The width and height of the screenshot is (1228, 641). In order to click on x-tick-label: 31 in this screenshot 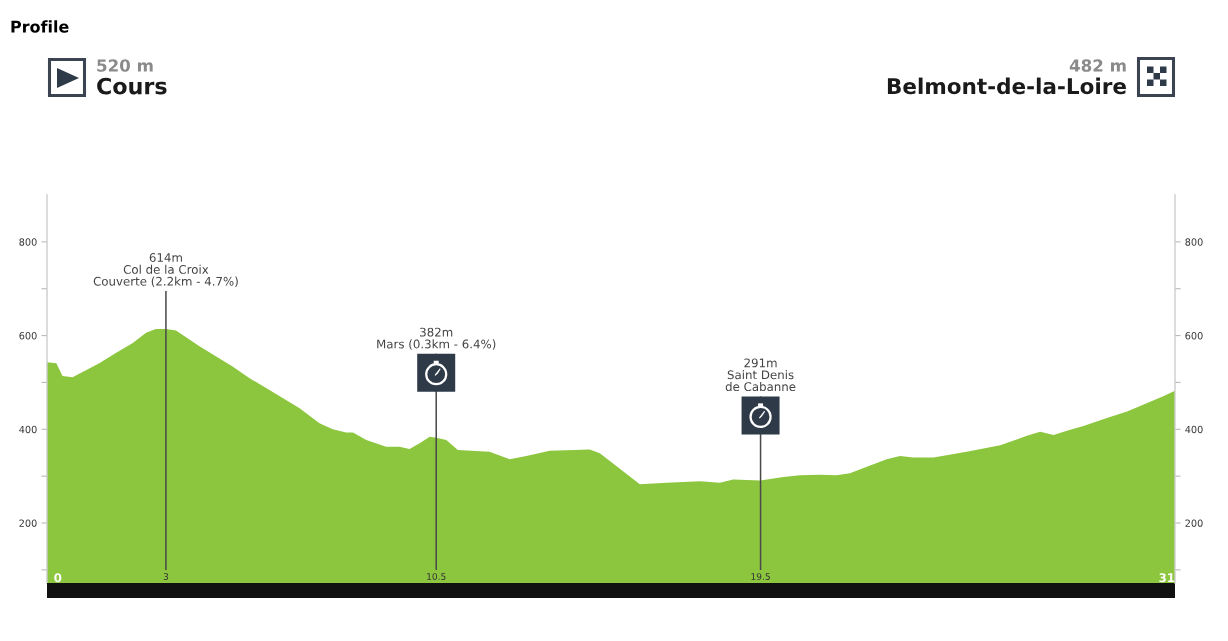, I will do `click(1167, 578)`.